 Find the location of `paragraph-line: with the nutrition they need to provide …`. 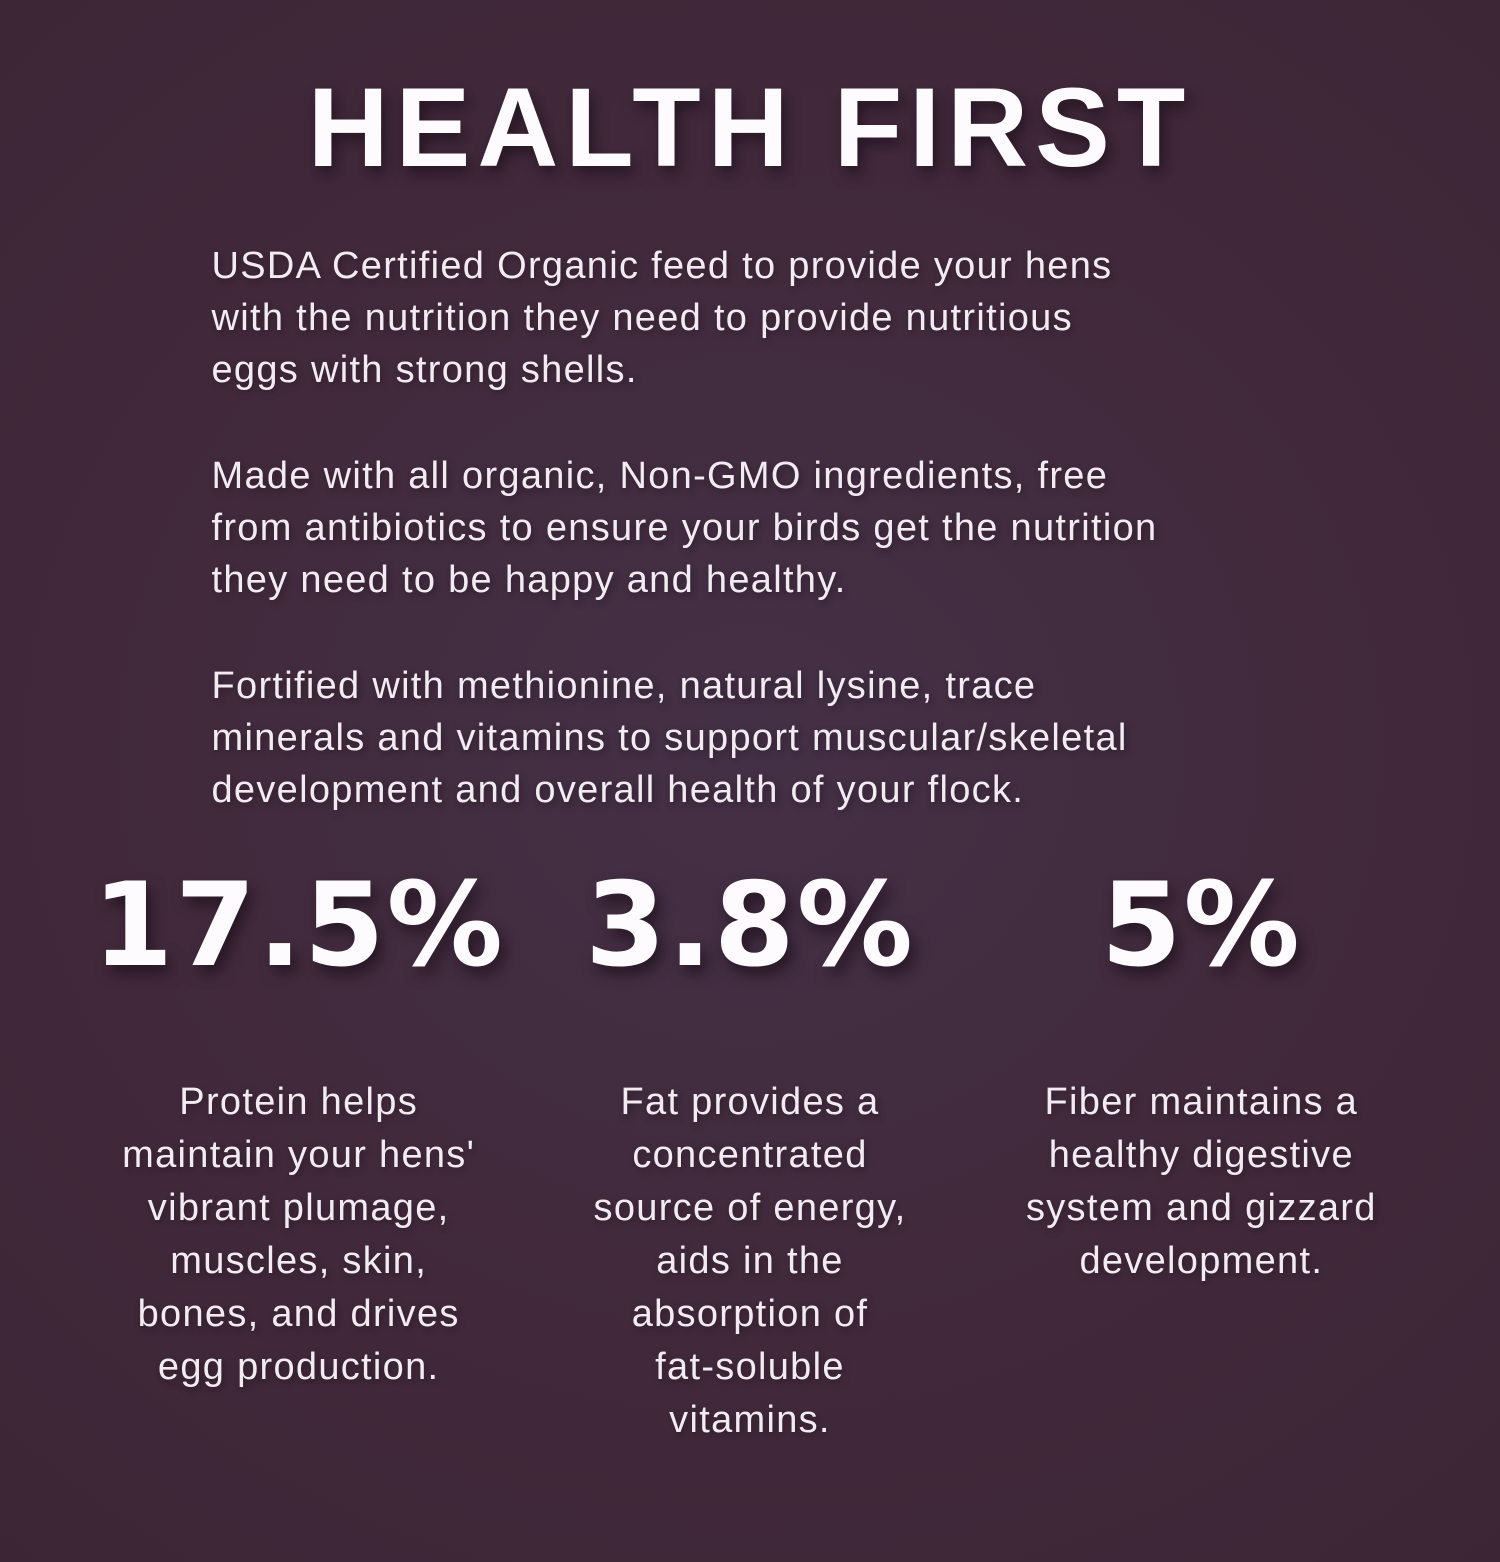

paragraph-line: with the nutrition they need to provide … is located at coordinates (642, 318).